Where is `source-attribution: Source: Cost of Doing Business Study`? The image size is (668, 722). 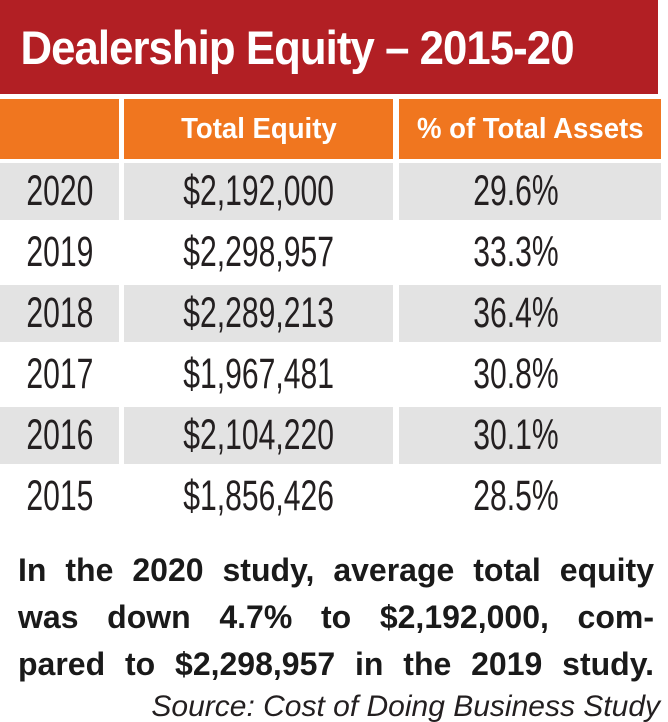
source-attribution: Source: Cost of Doing Business Study is located at coordinates (405, 706).